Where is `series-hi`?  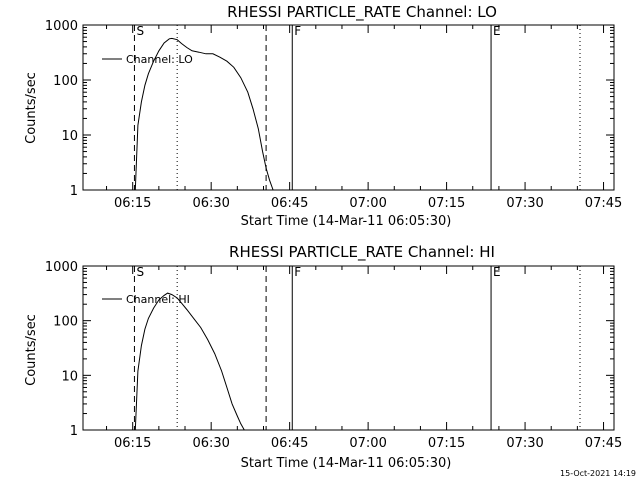
series-hi is located at coordinates (189, 361).